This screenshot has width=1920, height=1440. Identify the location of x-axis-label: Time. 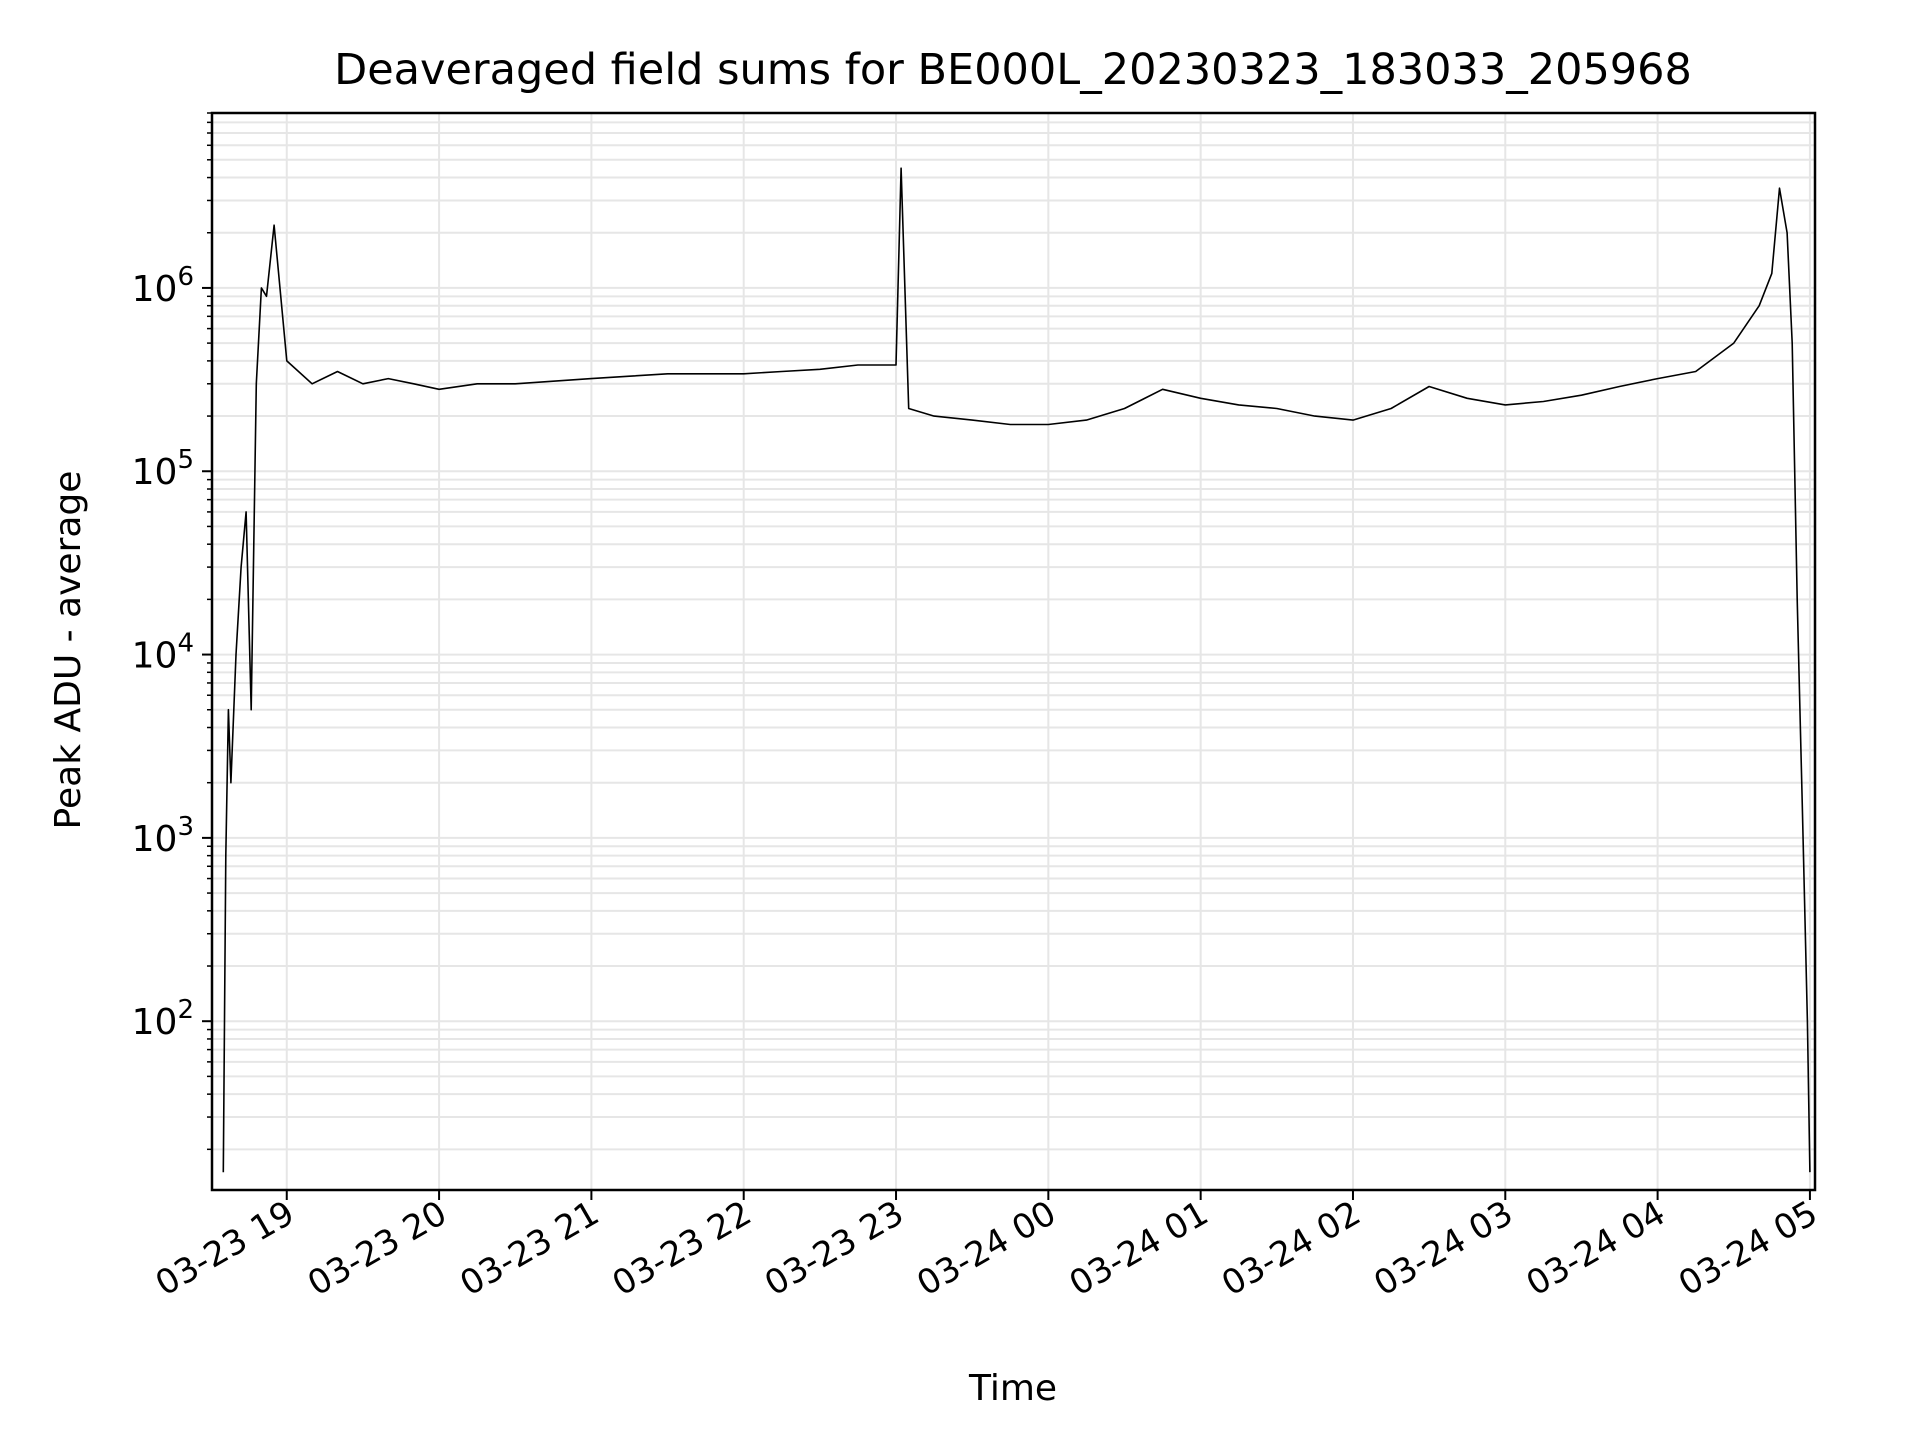
(1012, 1388).